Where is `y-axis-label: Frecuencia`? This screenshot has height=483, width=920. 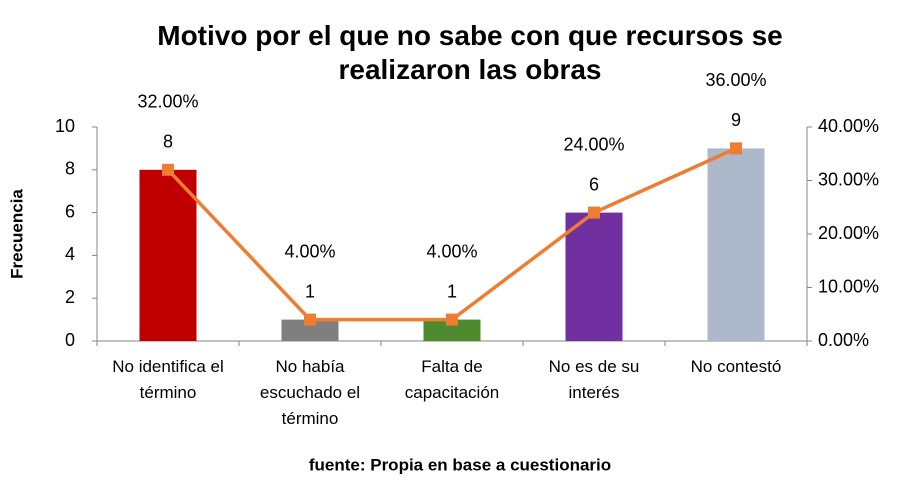 y-axis-label: Frecuencia is located at coordinates (16, 234).